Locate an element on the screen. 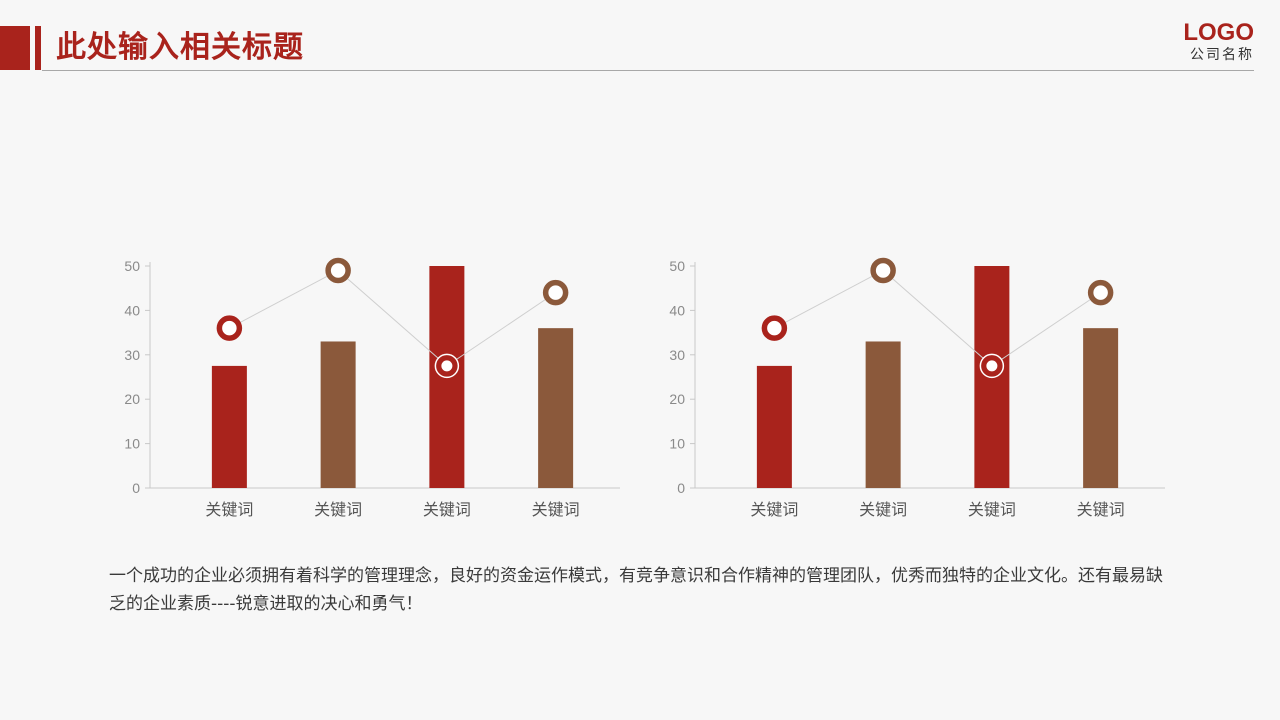 This screenshot has width=1280, height=720. title-accent-bar is located at coordinates (38, 48).